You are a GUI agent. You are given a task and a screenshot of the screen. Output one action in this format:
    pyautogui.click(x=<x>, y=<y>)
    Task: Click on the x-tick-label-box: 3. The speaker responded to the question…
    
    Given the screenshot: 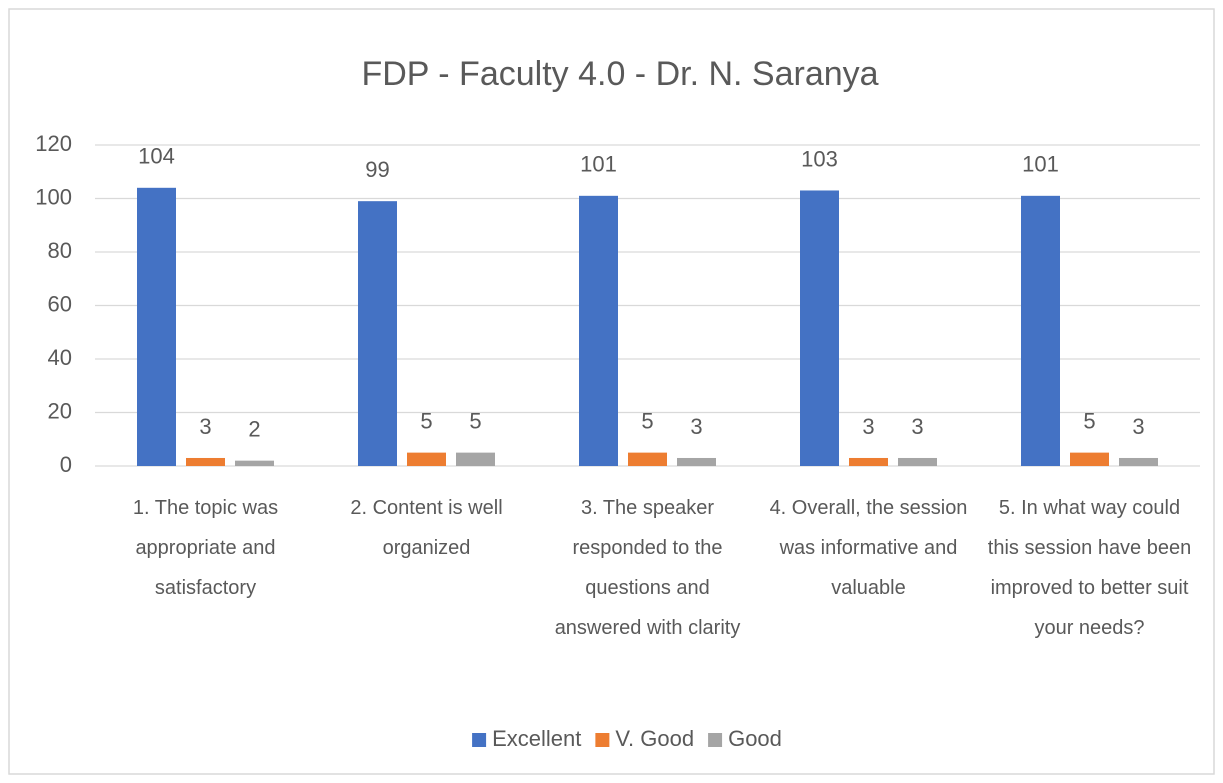 What is the action you would take?
    pyautogui.click(x=647, y=568)
    